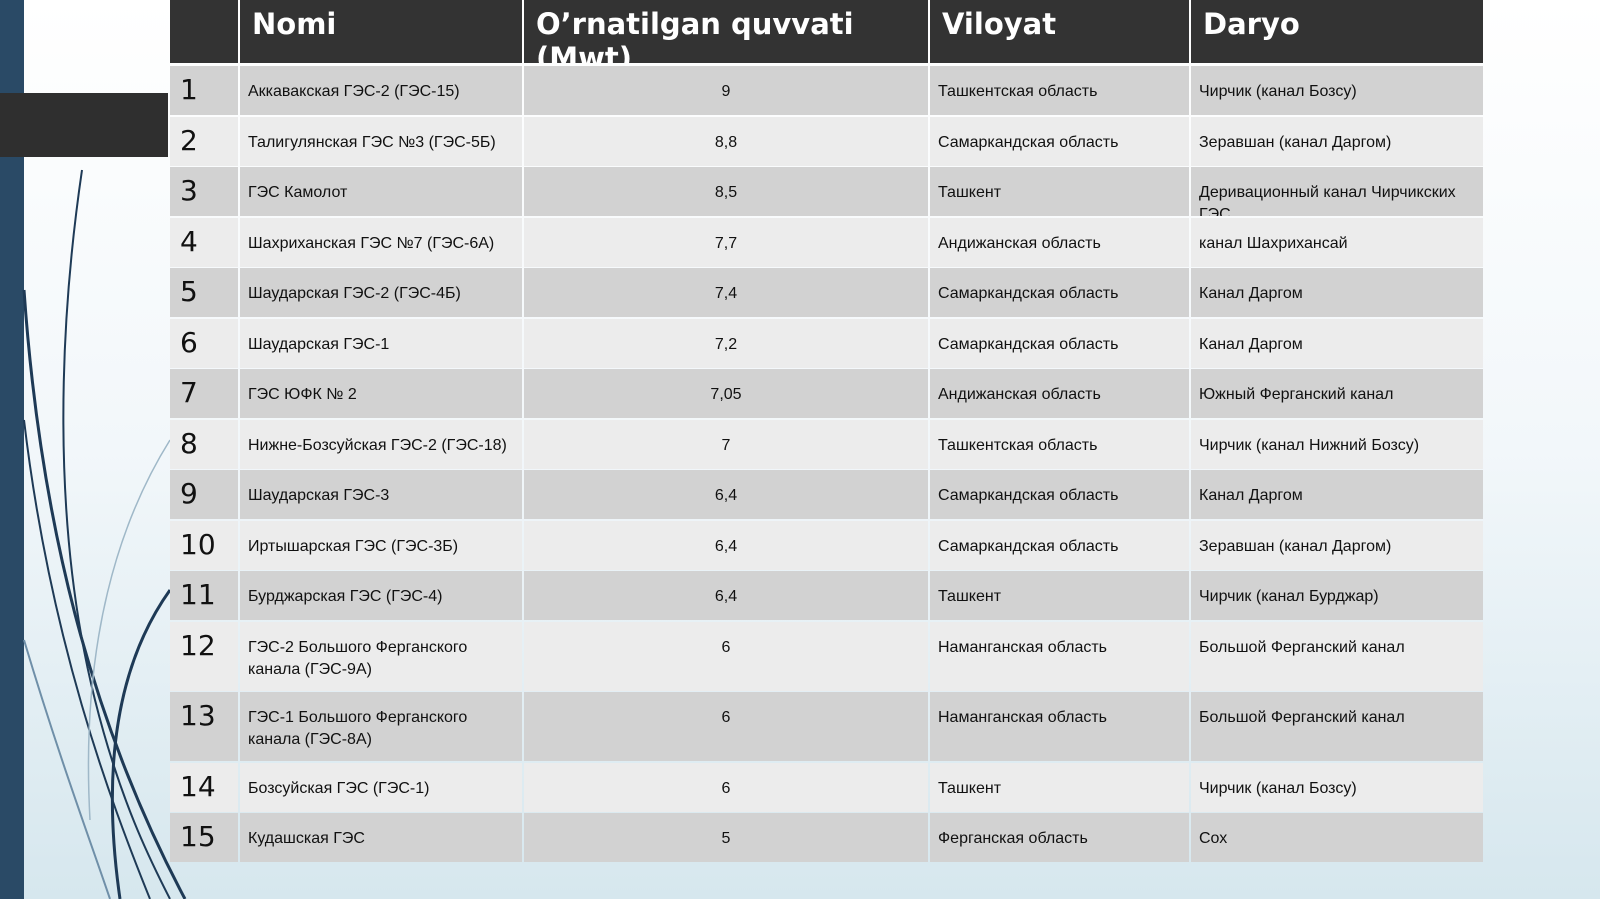 This screenshot has width=1600, height=899. I want to click on table-cell: 7,05, so click(726, 393).